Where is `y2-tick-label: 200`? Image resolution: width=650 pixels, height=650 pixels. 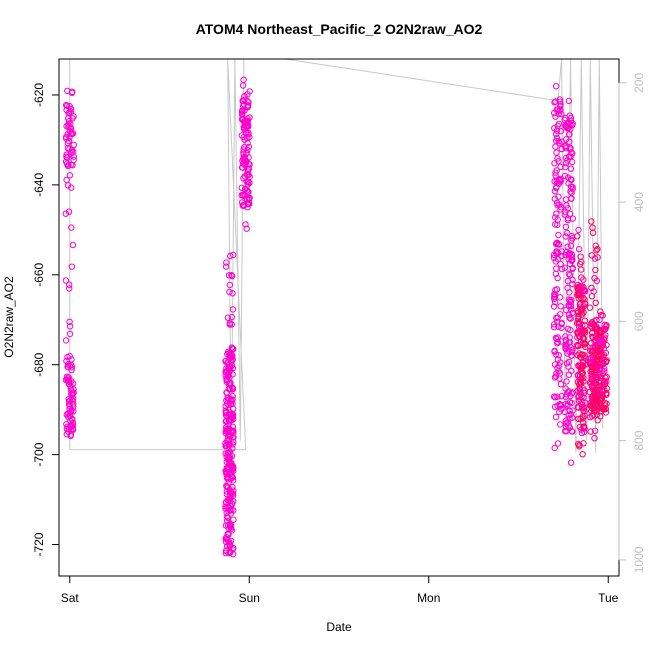
y2-tick-label: 200 is located at coordinates (639, 83).